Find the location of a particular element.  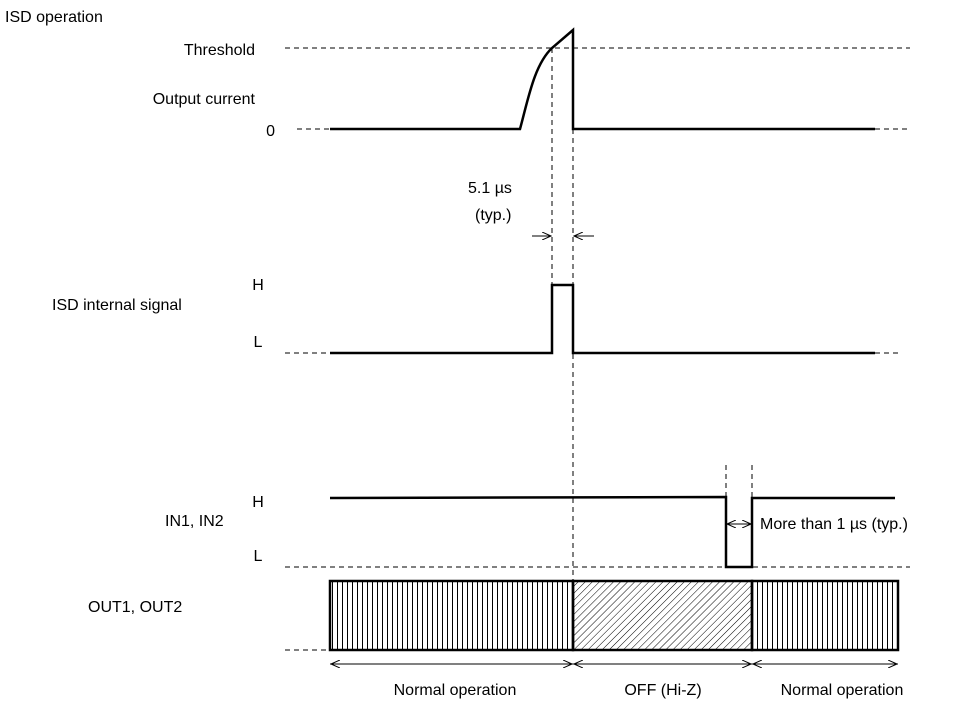

in-low-label: L is located at coordinates (258, 556).